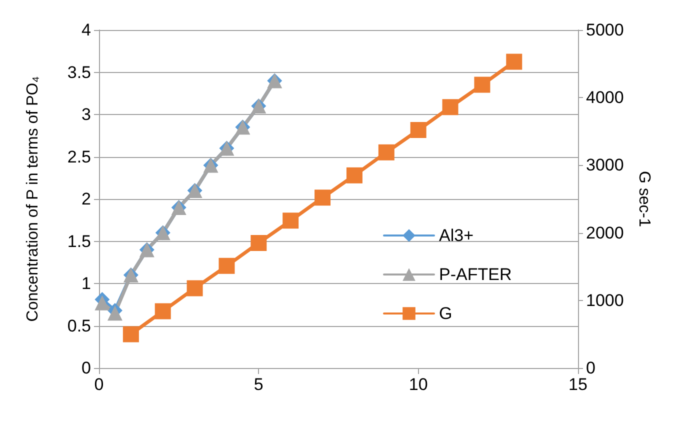  Describe the element at coordinates (79, 241) in the screenshot. I see `y-tick-label: 1.5` at that location.